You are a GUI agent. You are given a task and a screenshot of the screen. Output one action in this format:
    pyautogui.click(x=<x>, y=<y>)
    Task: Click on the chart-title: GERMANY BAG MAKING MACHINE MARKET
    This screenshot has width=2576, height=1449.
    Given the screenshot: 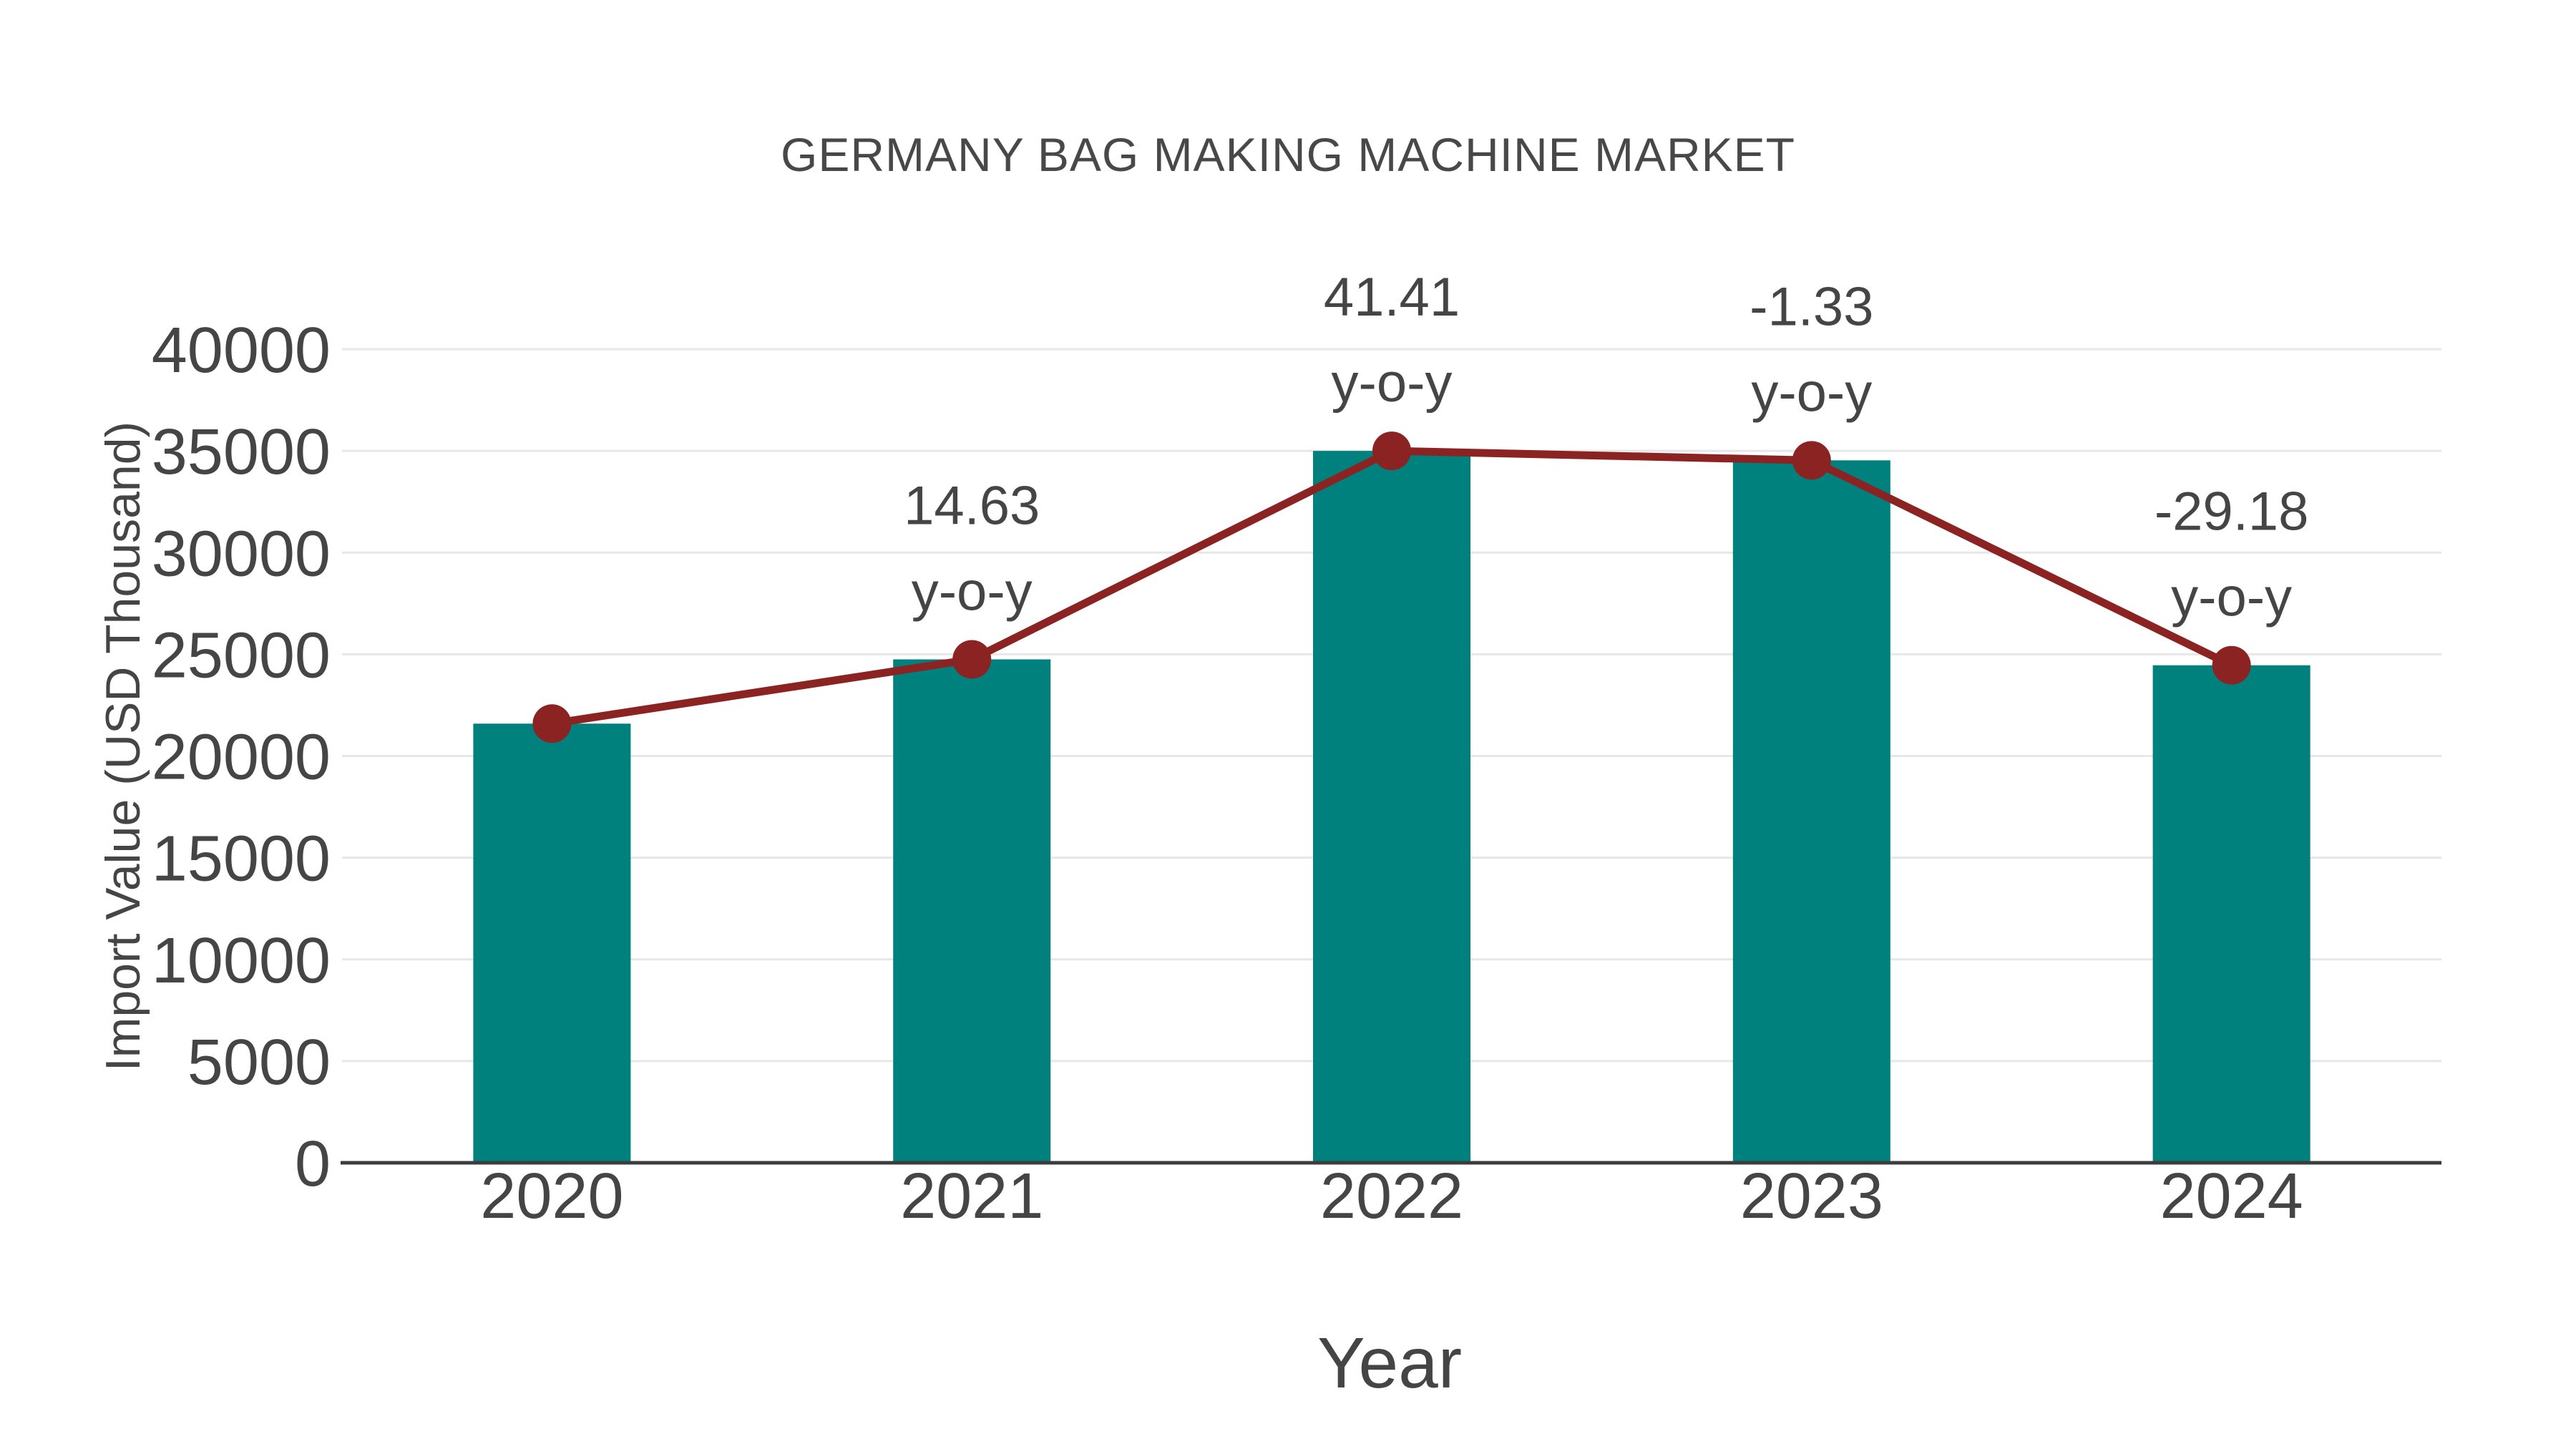 What is the action you would take?
    pyautogui.click(x=1288, y=154)
    